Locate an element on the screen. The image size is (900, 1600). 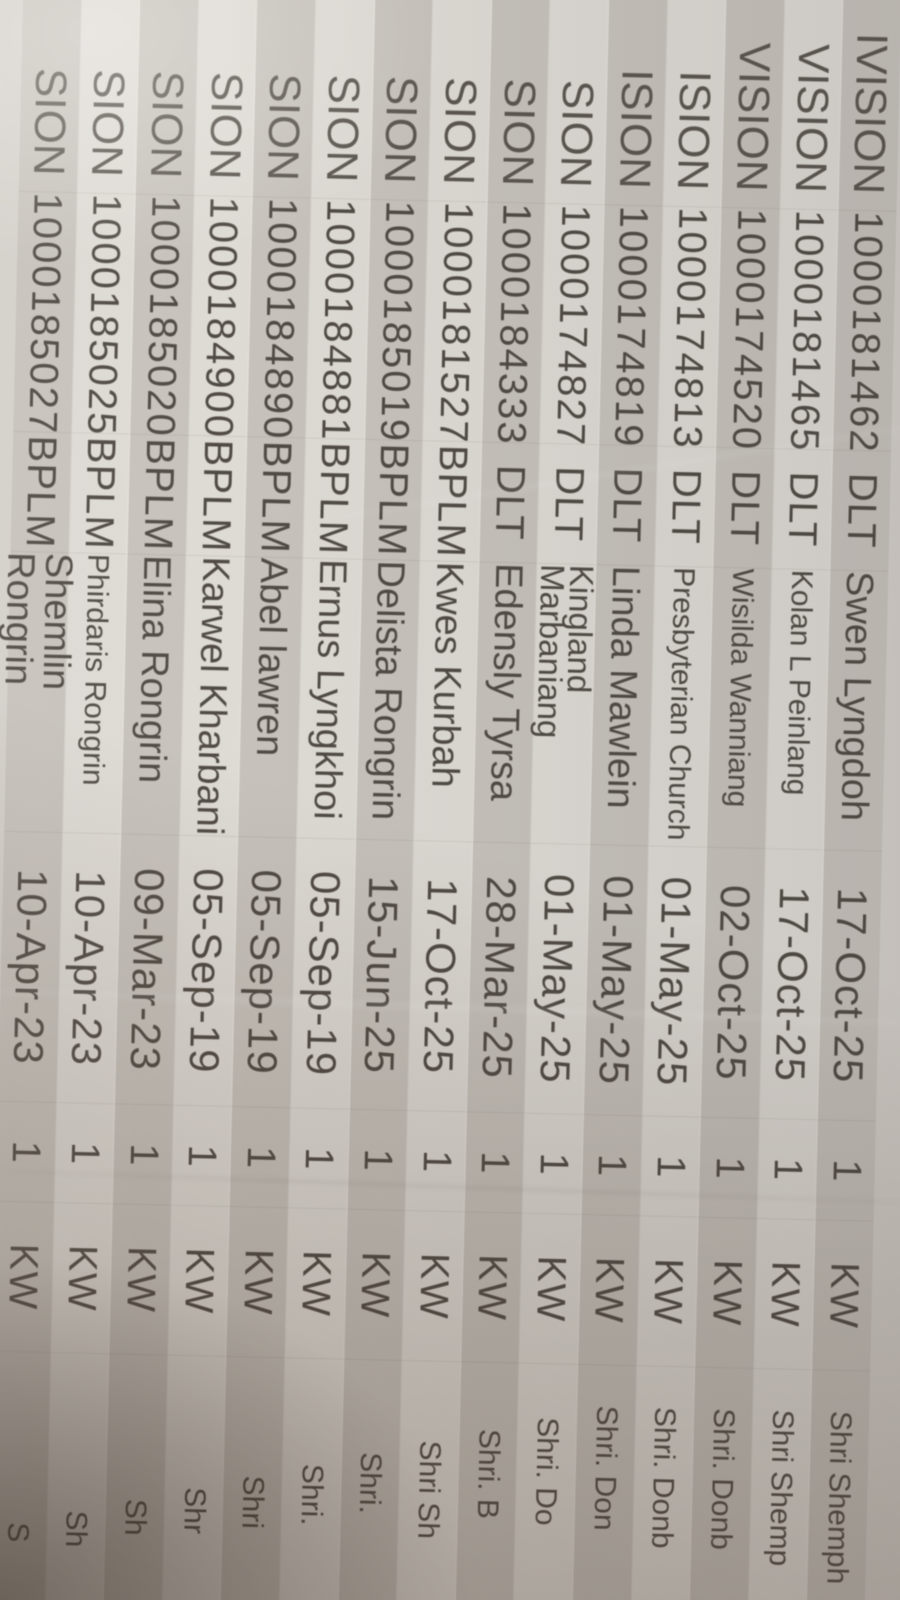
cell-consumer-name: Kwes Kurbah is located at coordinates (446, 702).